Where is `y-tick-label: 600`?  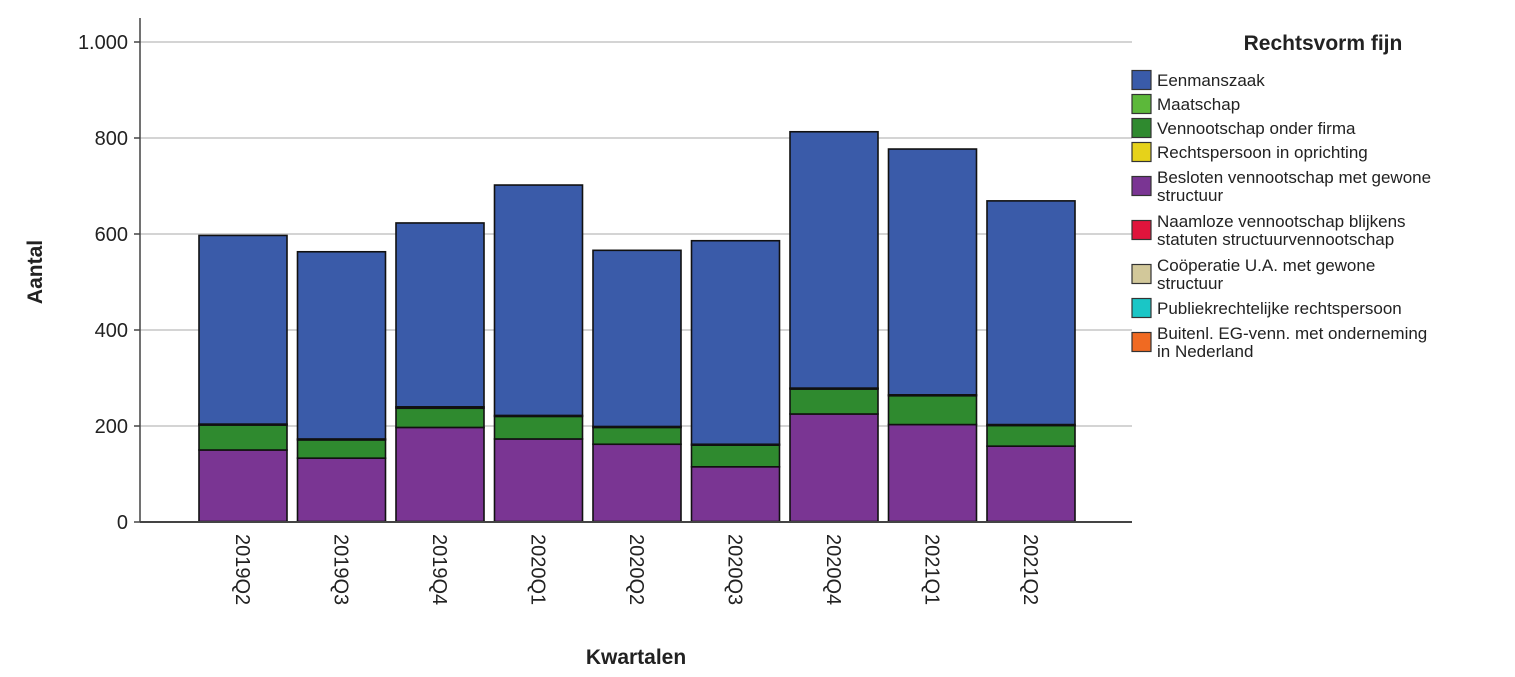
y-tick-label: 600 is located at coordinates (111, 235).